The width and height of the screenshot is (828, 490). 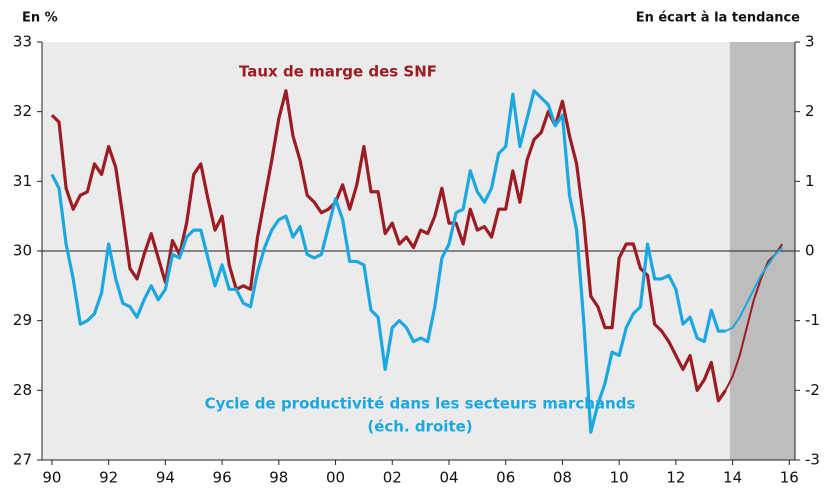 I want to click on y2-axis-label: En écart à la tendance, so click(x=718, y=18).